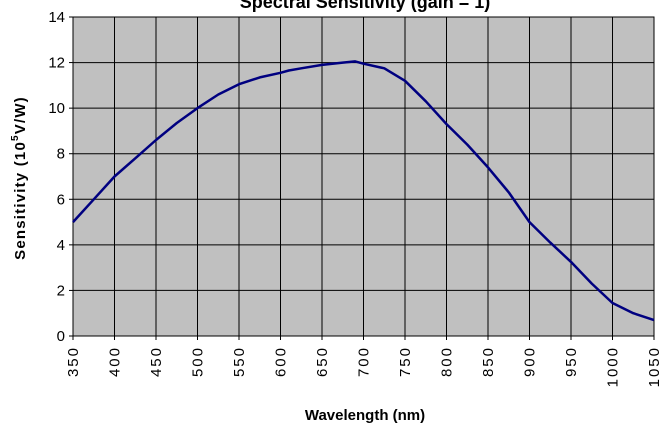  What do you see at coordinates (56, 108) in the screenshot?
I see `y-tick-label: 10` at bounding box center [56, 108].